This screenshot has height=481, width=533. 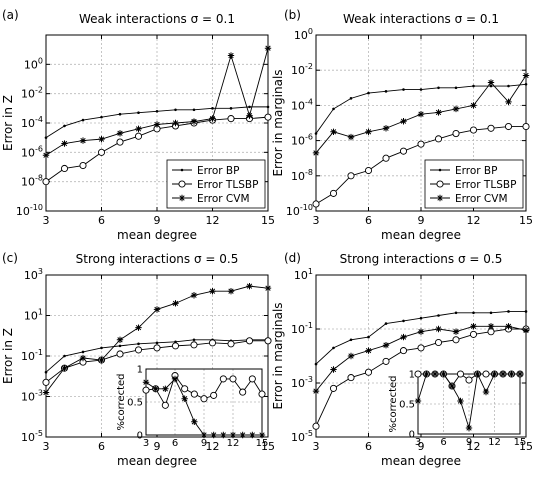 I want to click on y-tick-label: 10³, so click(x=33, y=274).